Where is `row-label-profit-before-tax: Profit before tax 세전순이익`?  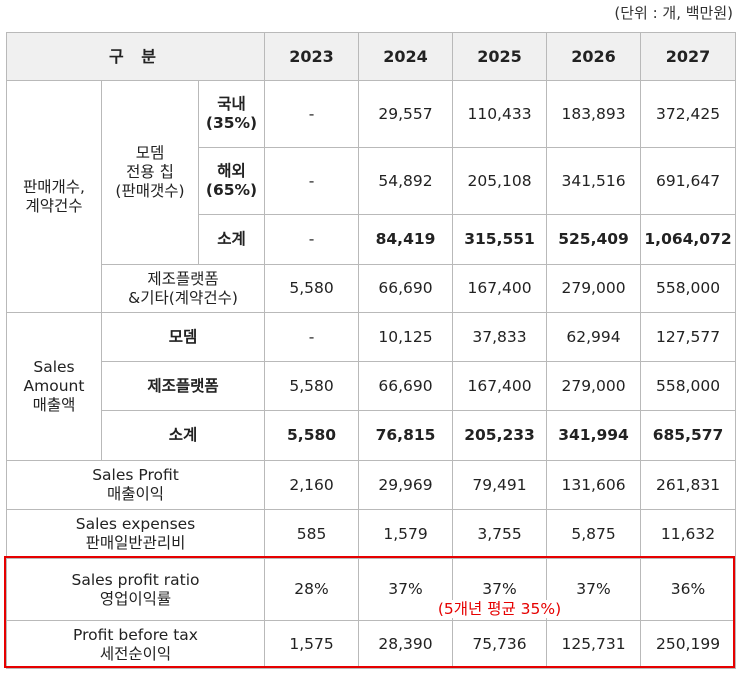
row-label-profit-before-tax: Profit before tax 세전순이익 is located at coordinates (135, 644).